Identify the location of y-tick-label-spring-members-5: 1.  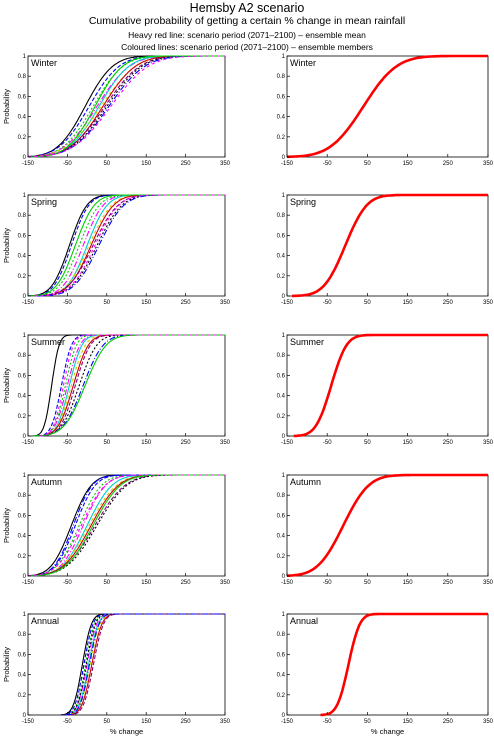
(25, 196).